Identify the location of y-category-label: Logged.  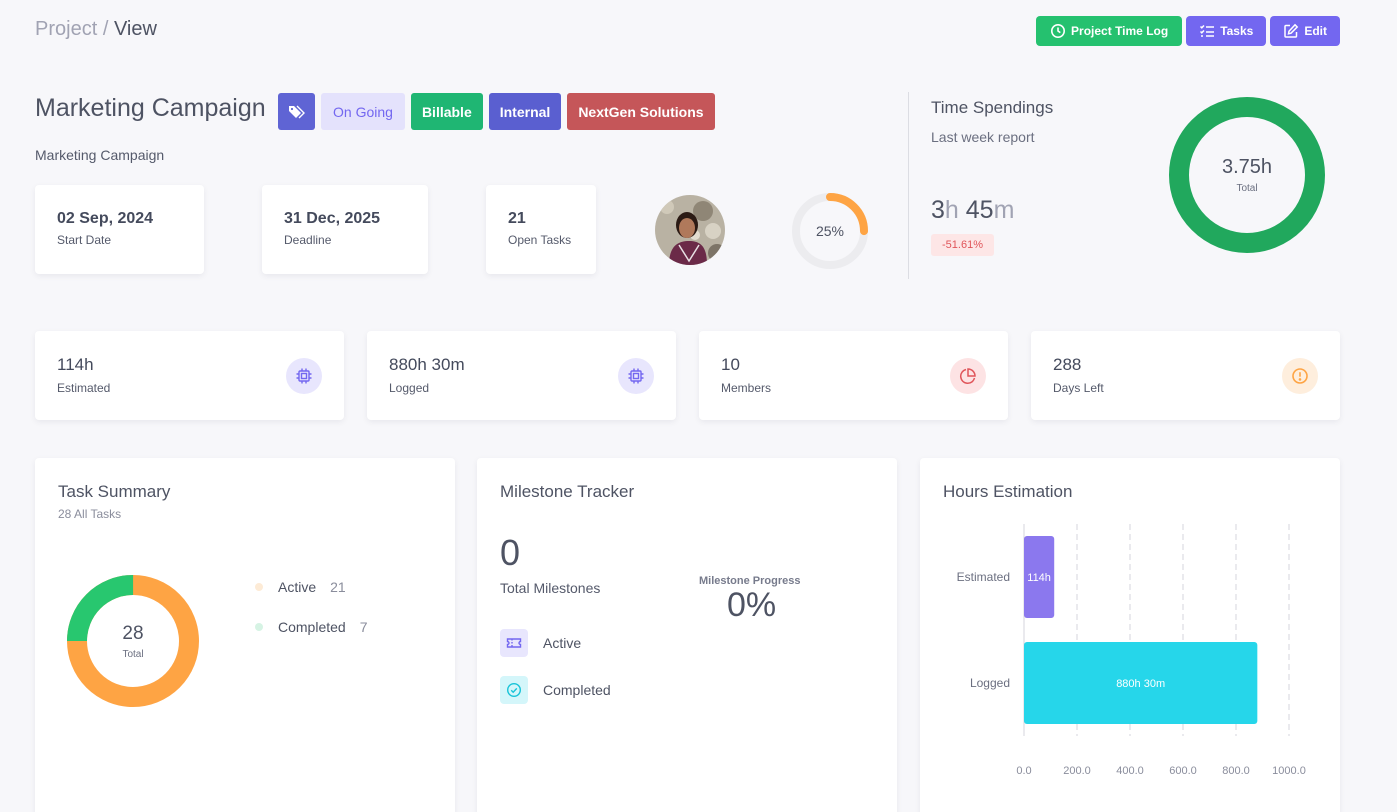
(990, 683).